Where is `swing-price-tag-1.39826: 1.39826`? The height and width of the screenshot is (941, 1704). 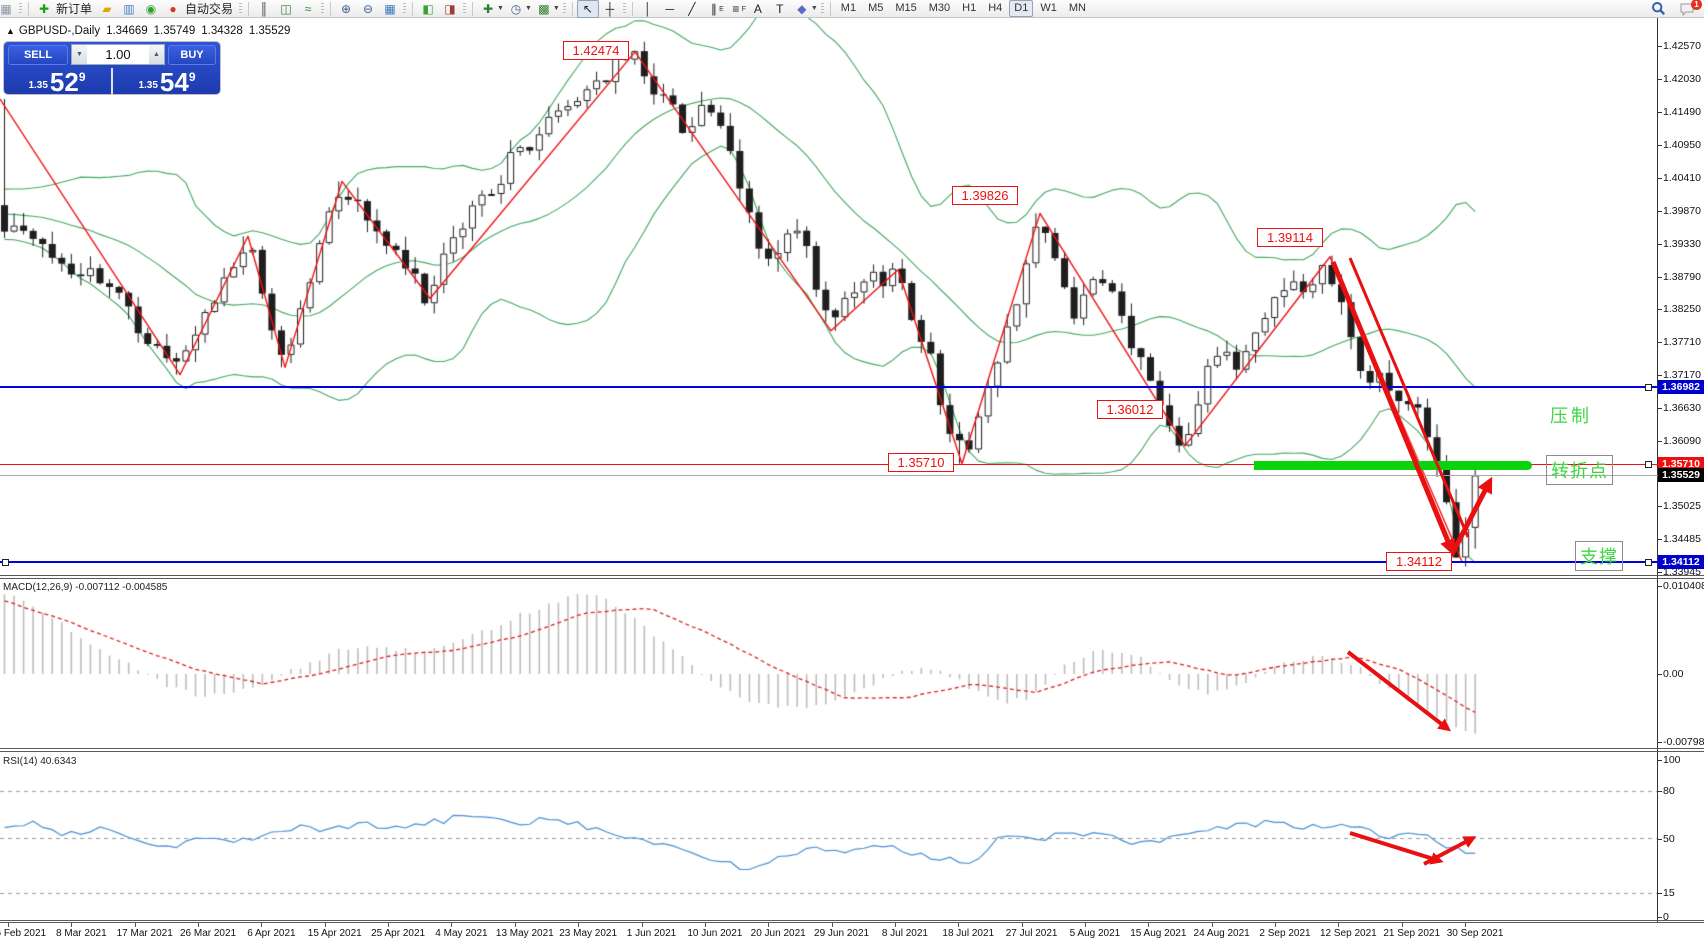 swing-price-tag-1.39826: 1.39826 is located at coordinates (985, 195).